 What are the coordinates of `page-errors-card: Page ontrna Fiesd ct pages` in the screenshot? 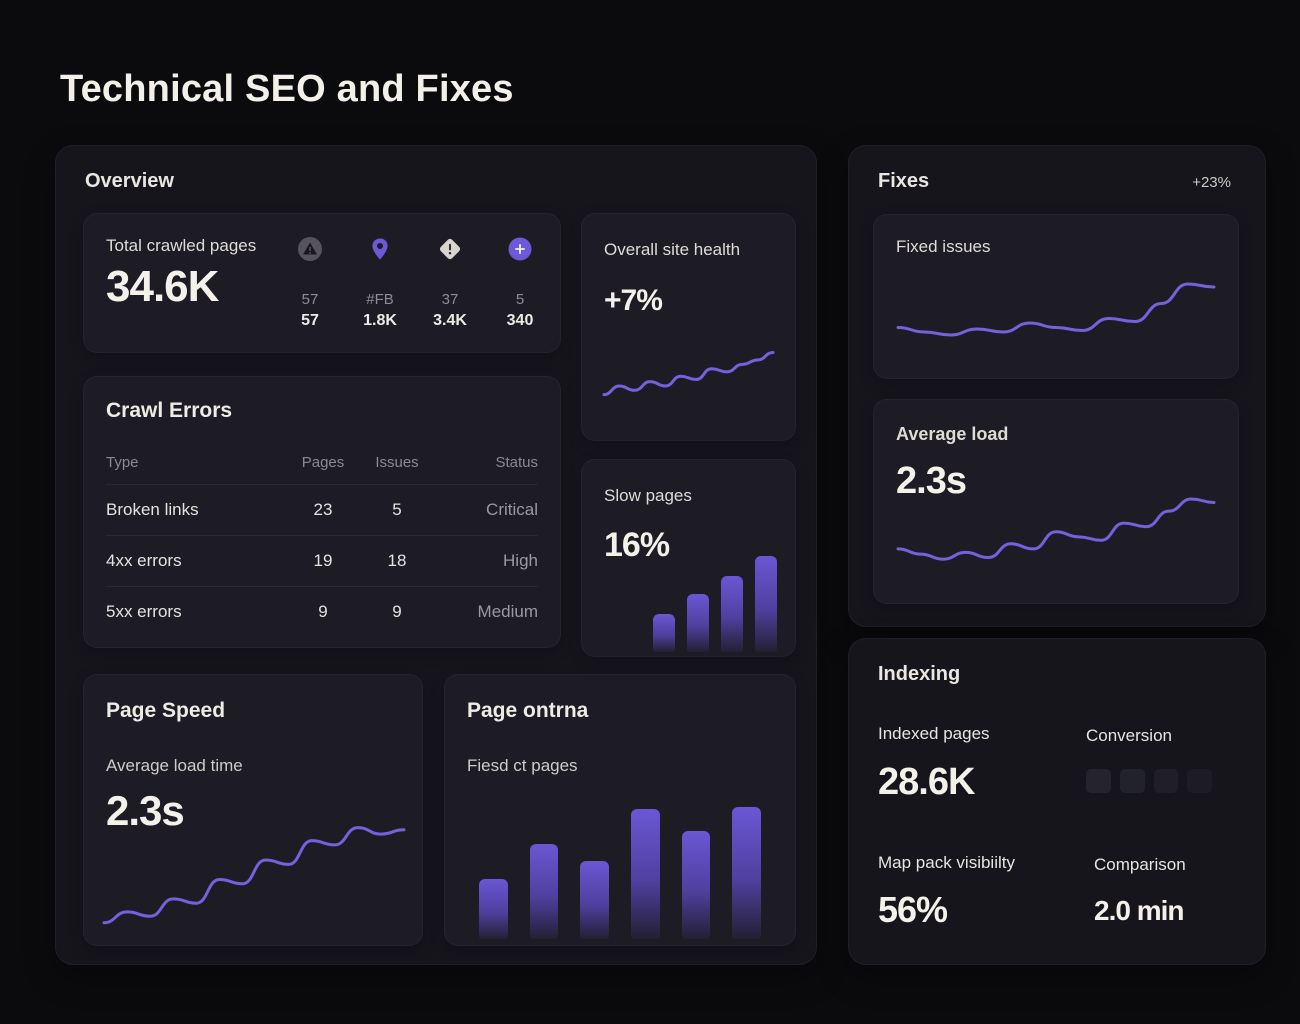 It's located at (620, 810).